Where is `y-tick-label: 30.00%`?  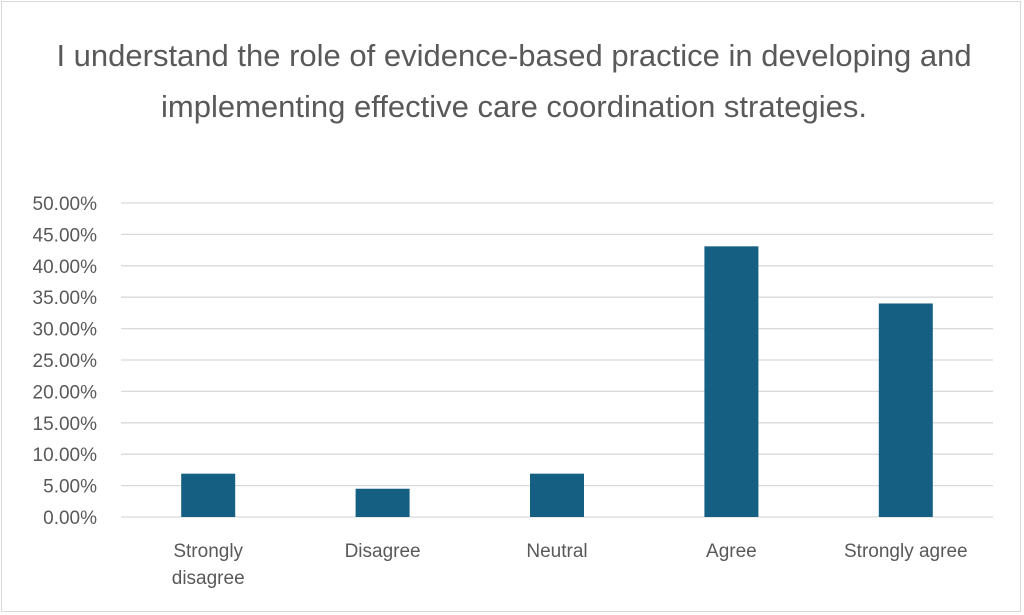
y-tick-label: 30.00% is located at coordinates (65, 330).